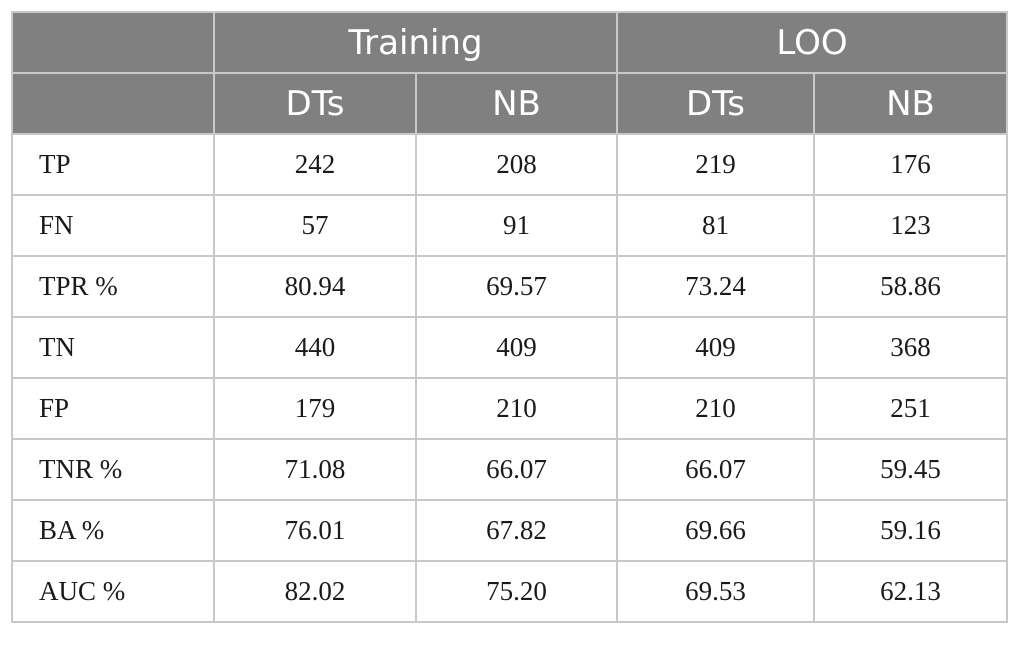 The image size is (1021, 647). I want to click on table-cell: 80.94, so click(315, 286).